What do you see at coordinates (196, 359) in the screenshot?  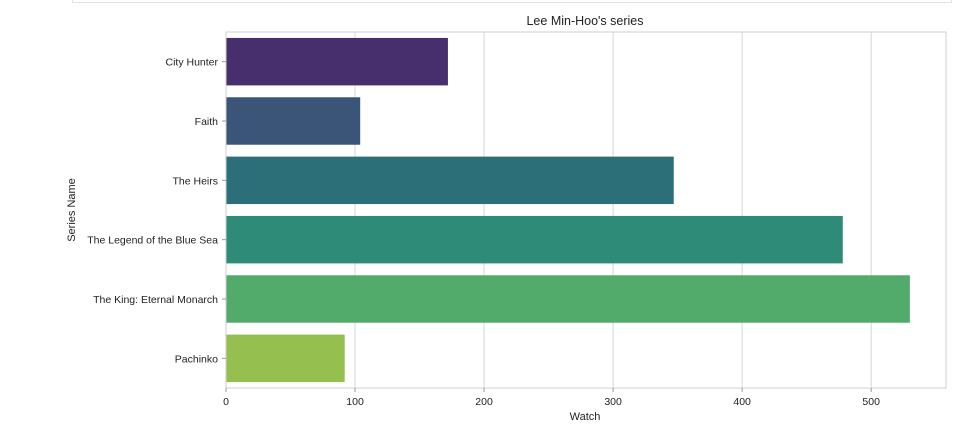 I see `y-tick-label: Pachinko` at bounding box center [196, 359].